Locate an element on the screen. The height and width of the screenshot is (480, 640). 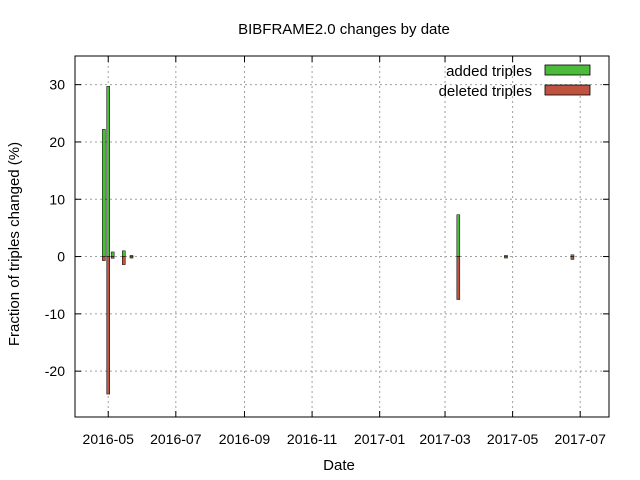
y-tick-label: -10 is located at coordinates (55, 314).